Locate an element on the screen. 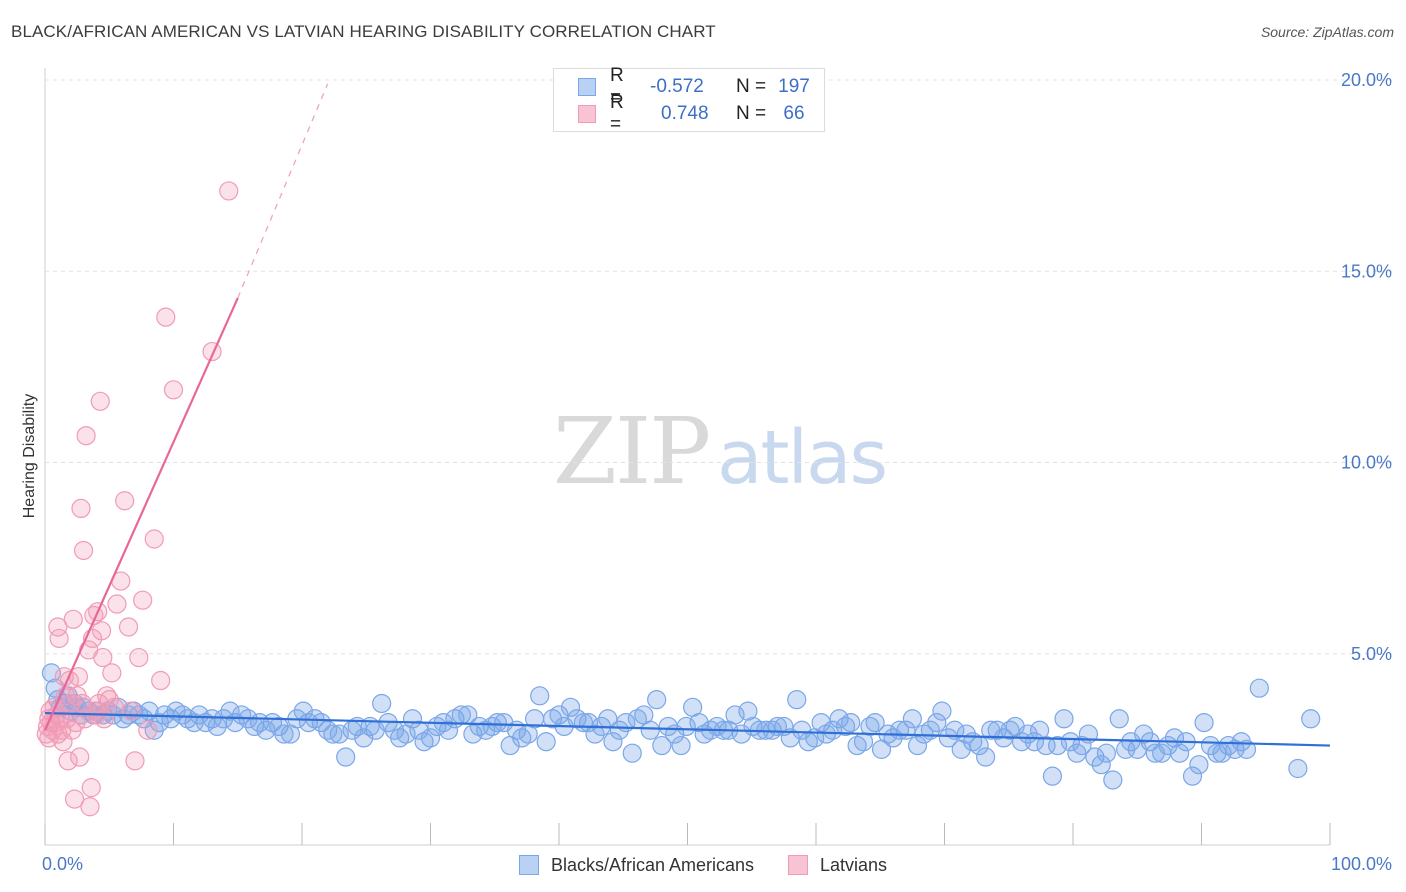 This screenshot has width=1406, height=892. series-legend-latvians: Latvians is located at coordinates (837, 865).